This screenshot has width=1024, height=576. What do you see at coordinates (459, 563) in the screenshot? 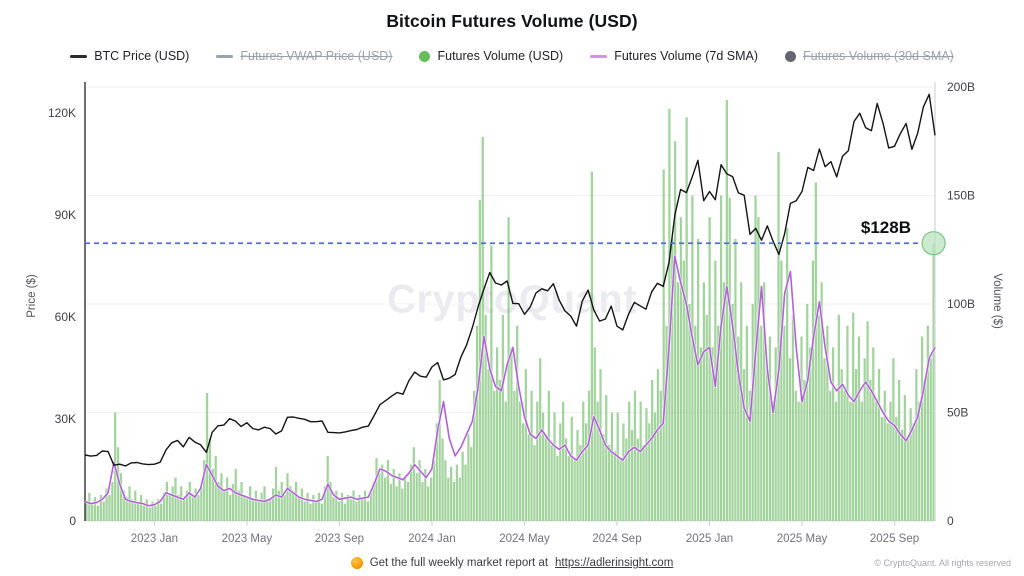
I see `footer-text: Get the full weekly market report at` at bounding box center [459, 563].